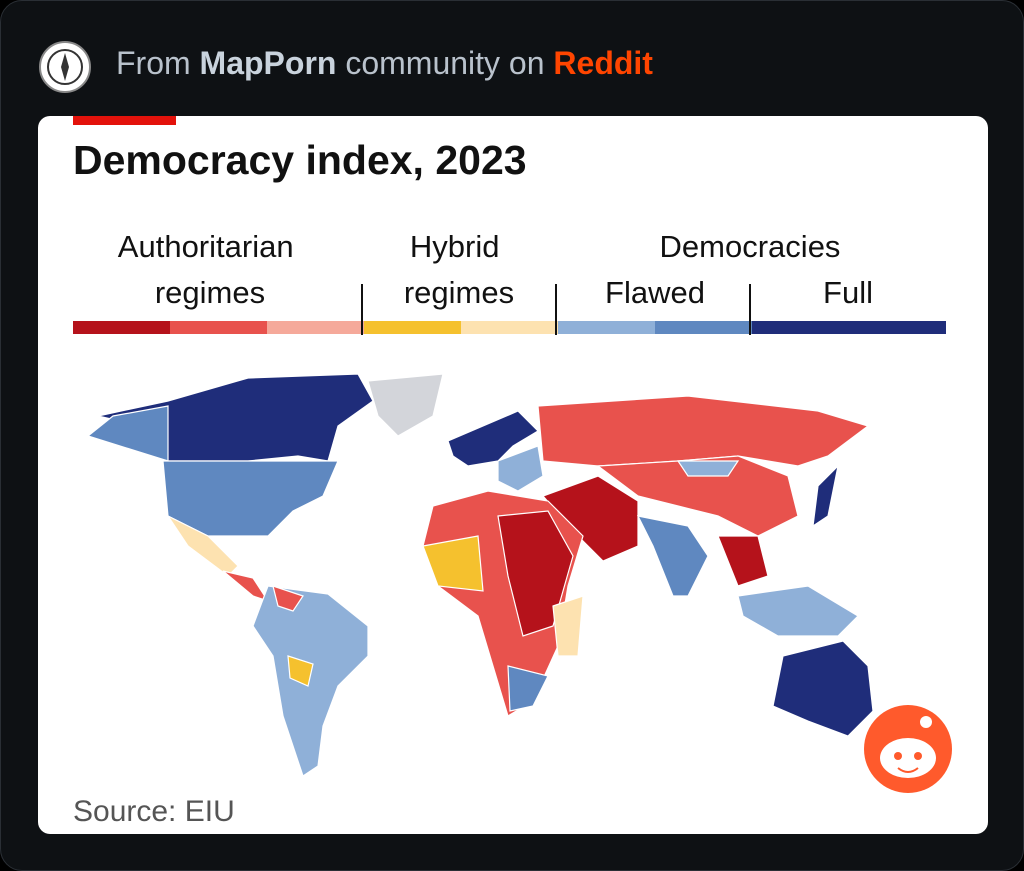 This screenshot has width=1024, height=871. Describe the element at coordinates (65, 67) in the screenshot. I see `community-avatar` at that location.